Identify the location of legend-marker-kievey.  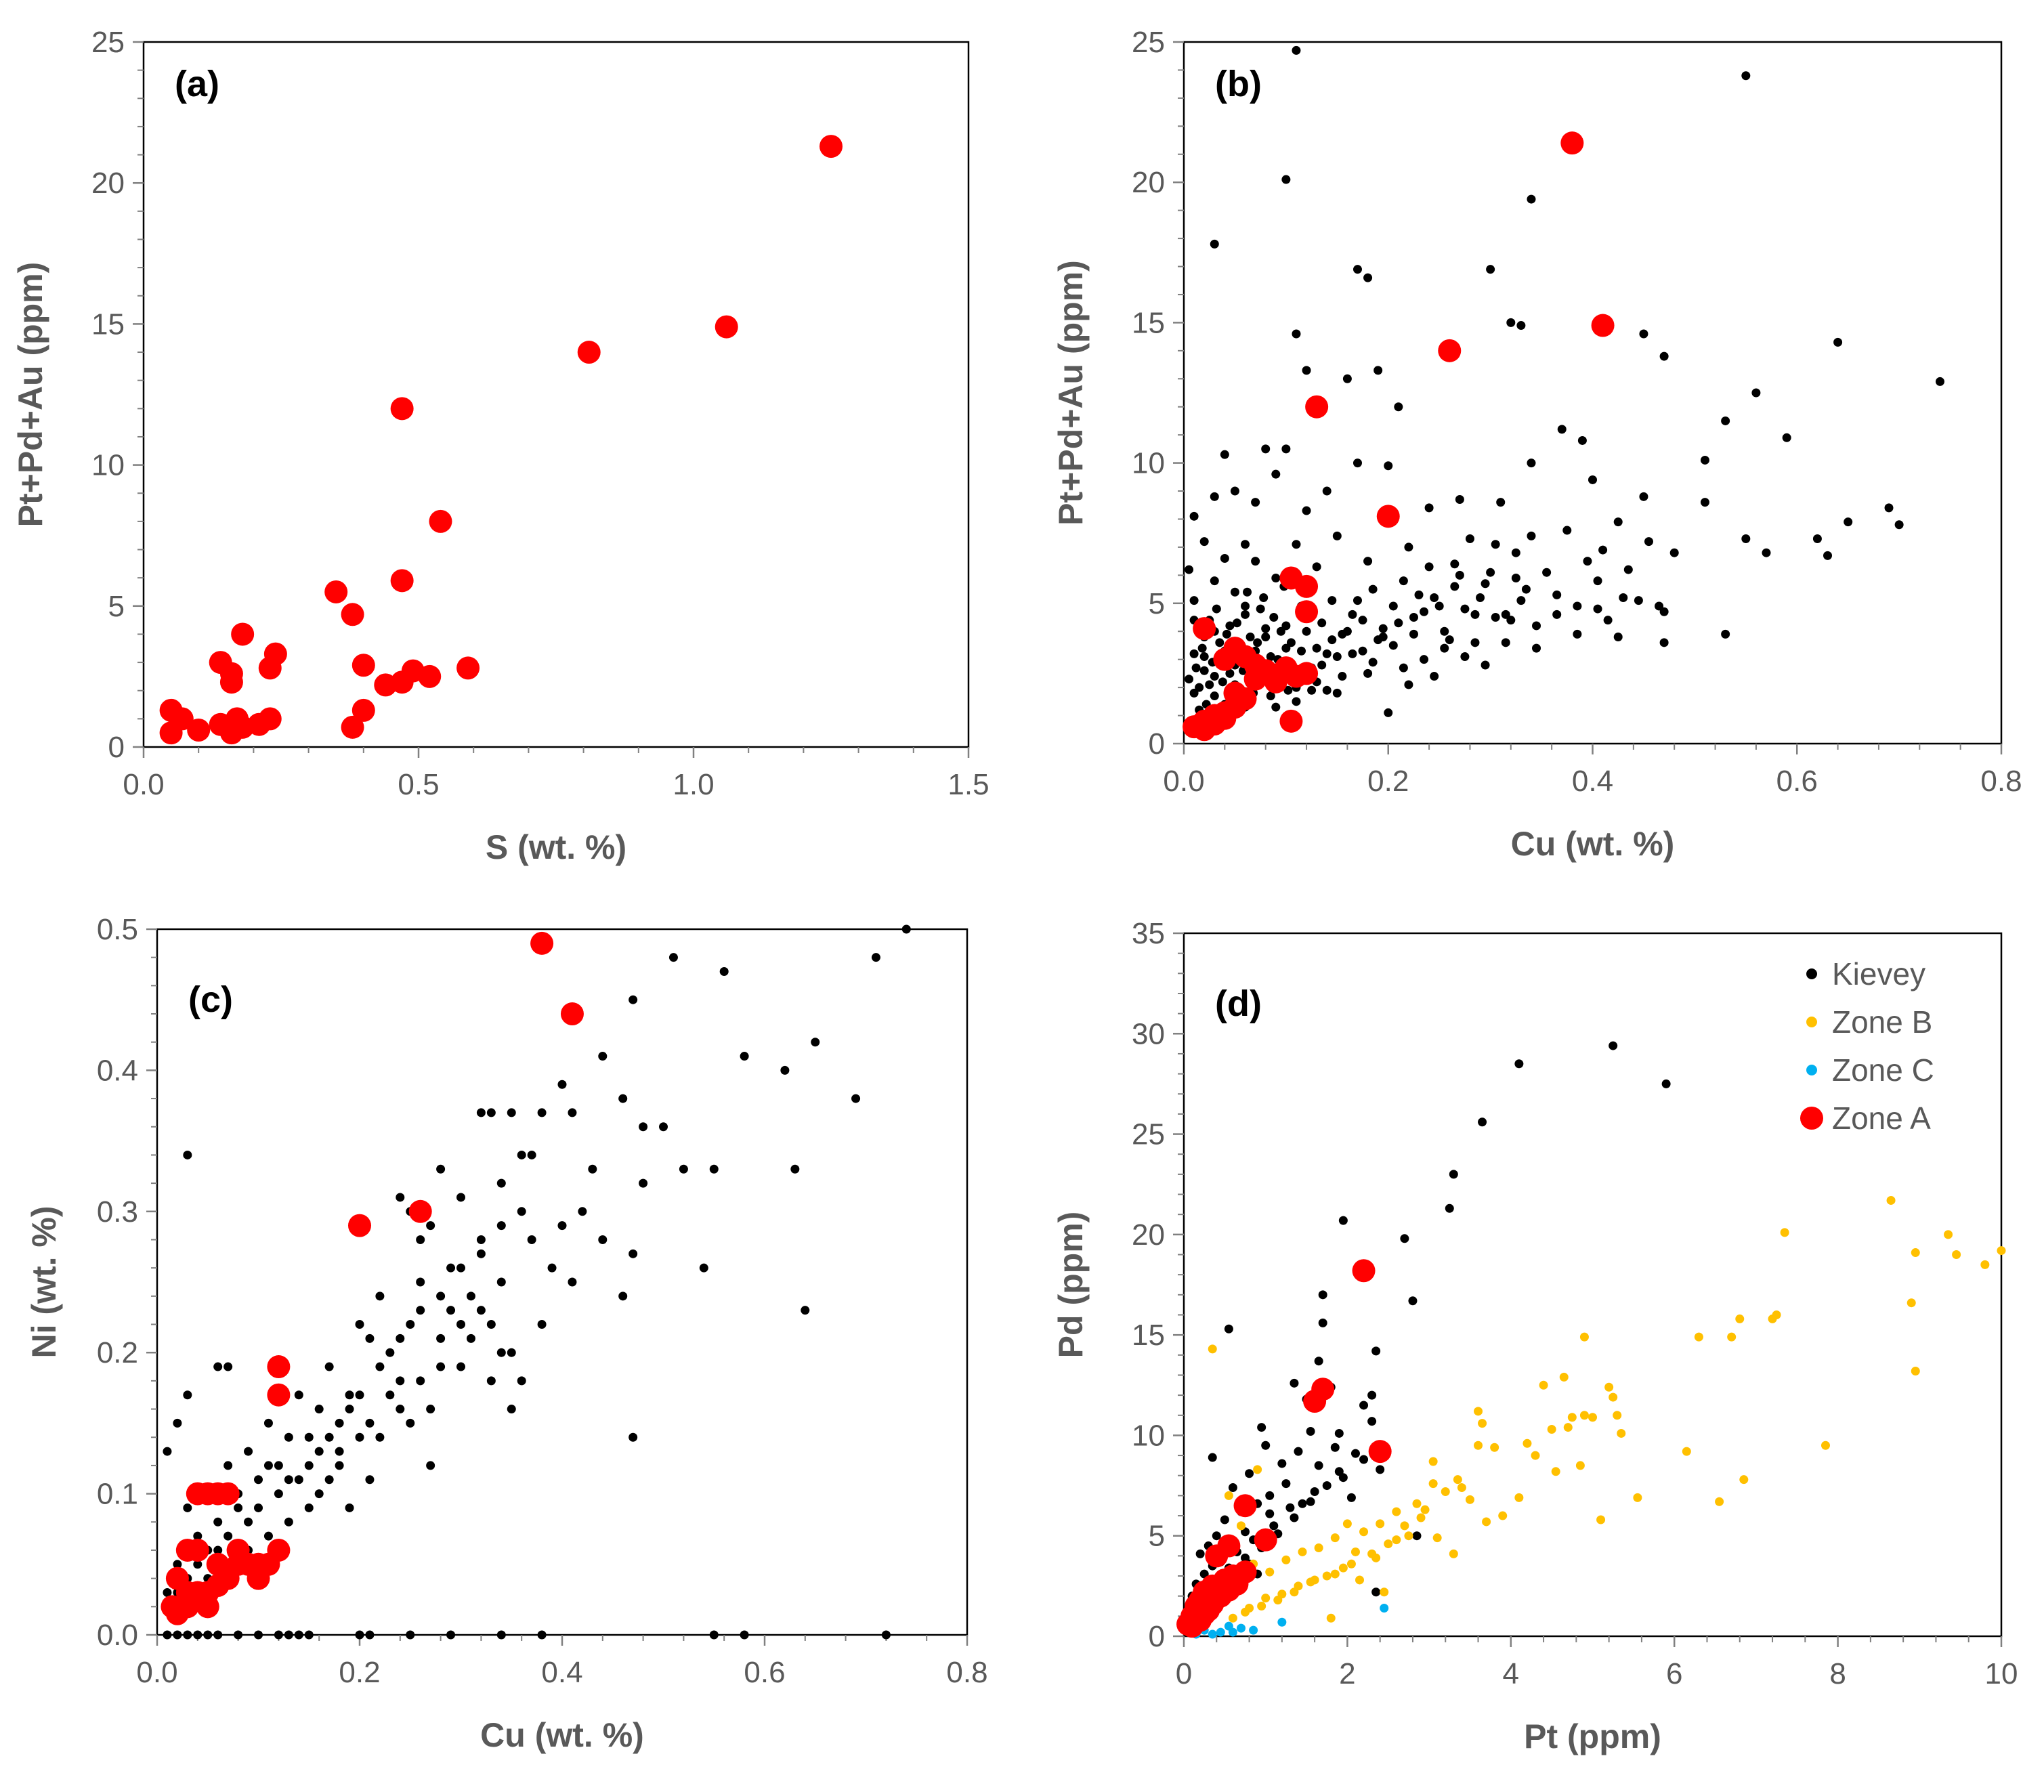
(1811, 973).